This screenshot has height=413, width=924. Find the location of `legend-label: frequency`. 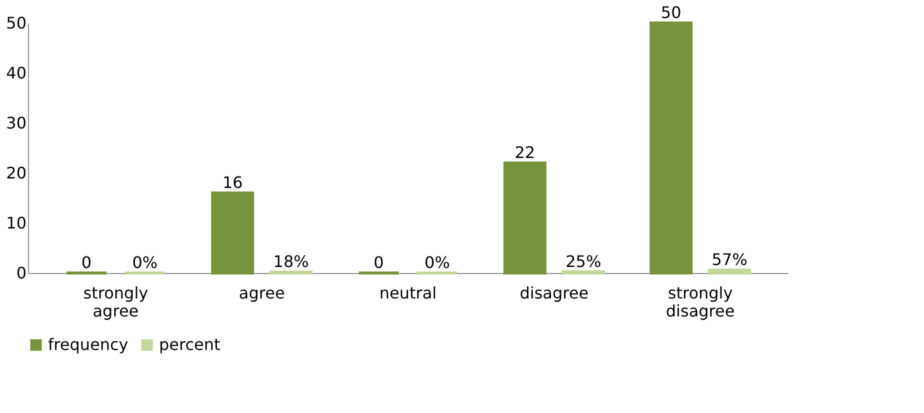

legend-label: frequency is located at coordinates (88, 344).